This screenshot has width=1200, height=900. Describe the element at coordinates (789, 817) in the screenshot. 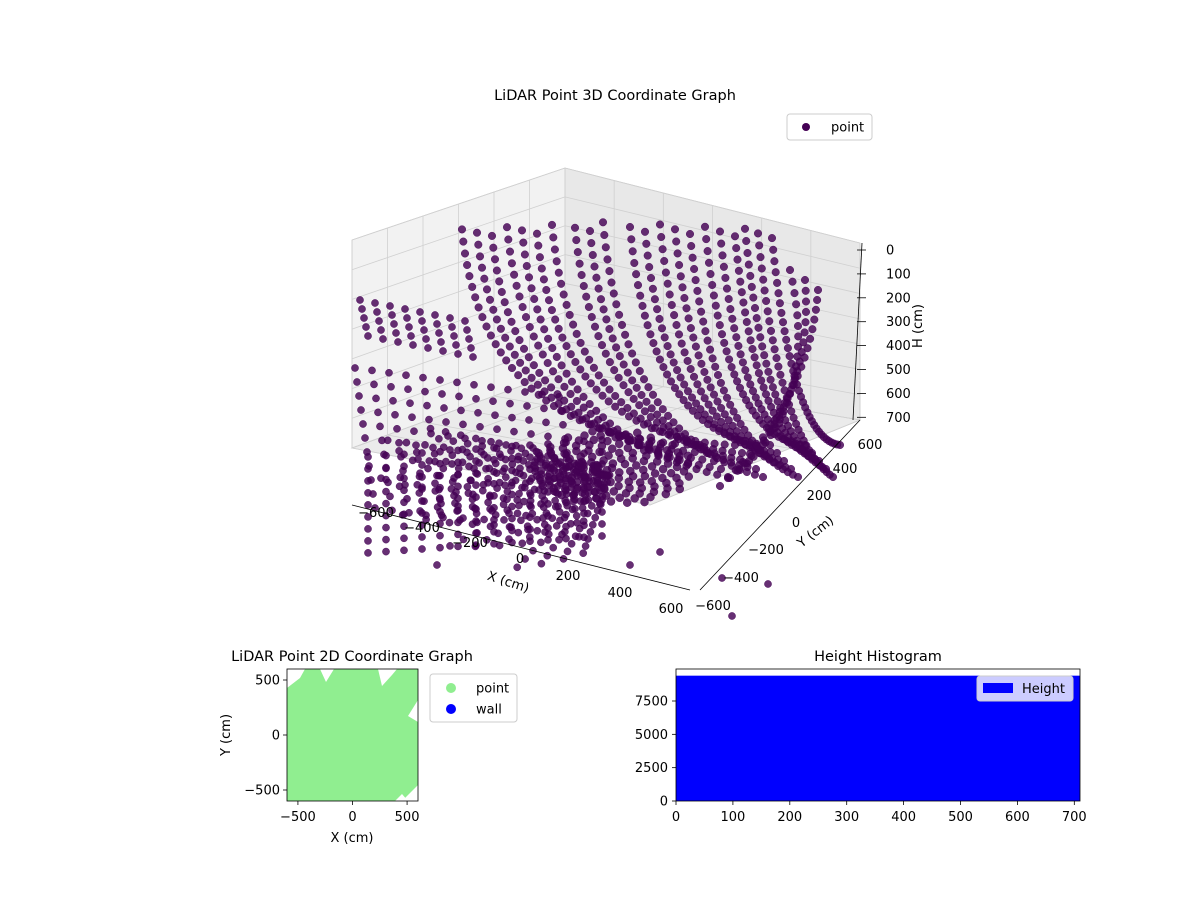

I see `chart-hist-xtick-label: 200` at that location.